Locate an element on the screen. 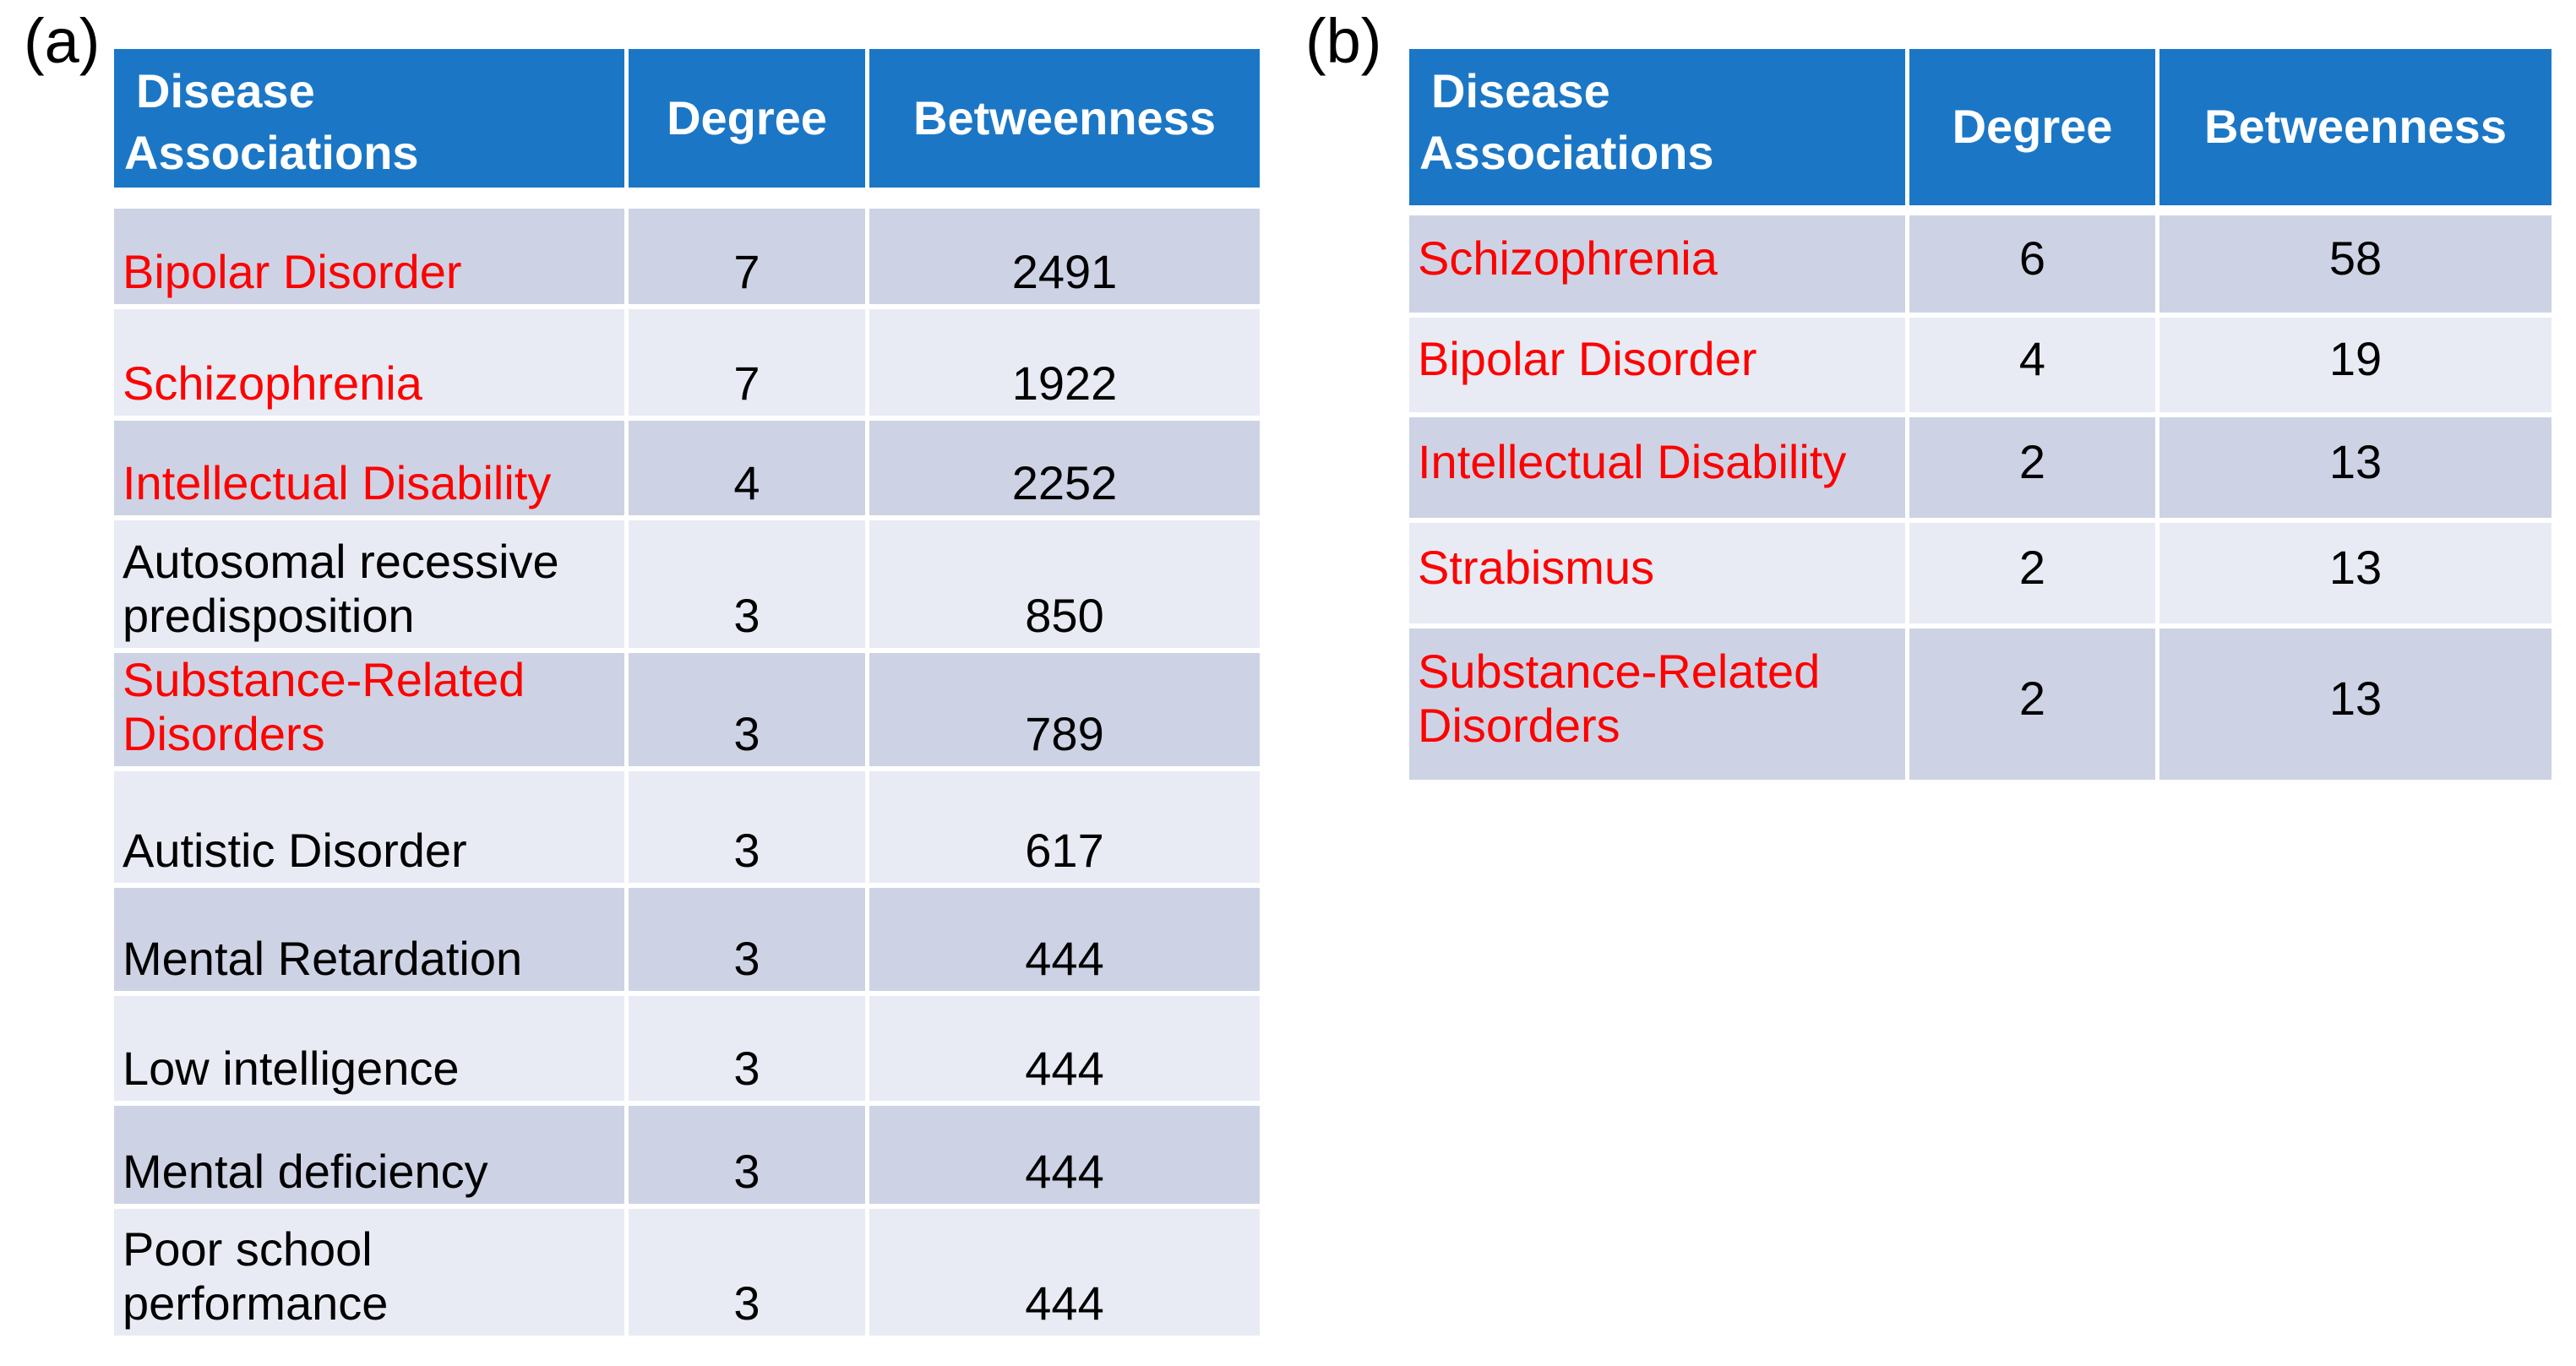  table-row: Intellectual Disability 2 13 is located at coordinates (1981, 467).